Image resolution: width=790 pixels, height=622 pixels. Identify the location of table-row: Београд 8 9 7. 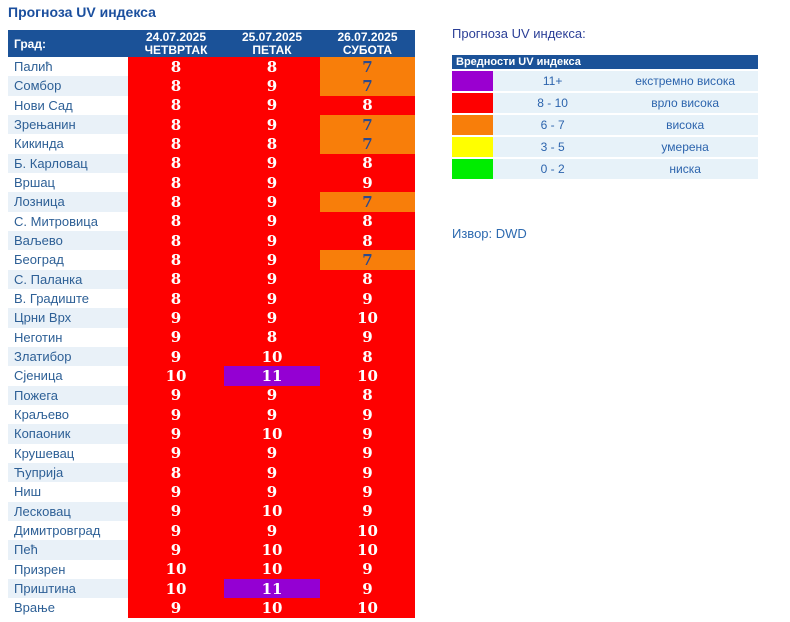
(211, 260).